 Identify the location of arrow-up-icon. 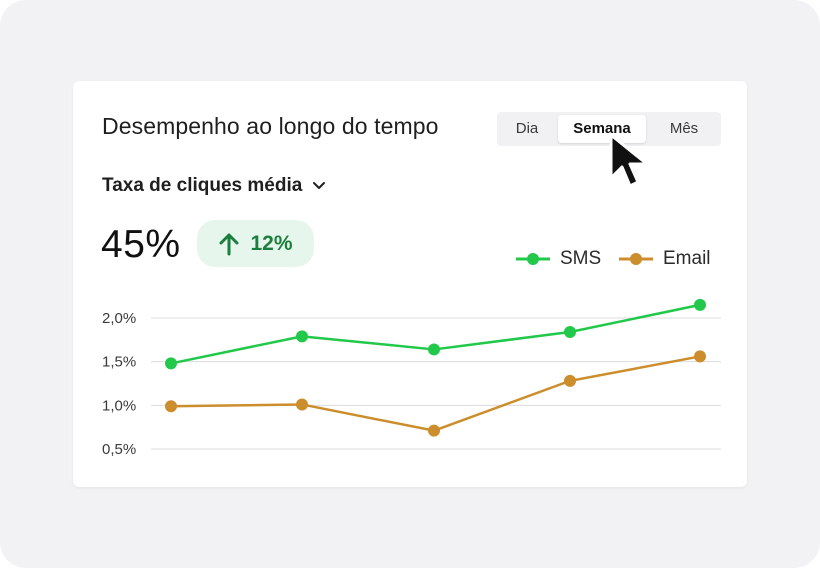
(229, 244).